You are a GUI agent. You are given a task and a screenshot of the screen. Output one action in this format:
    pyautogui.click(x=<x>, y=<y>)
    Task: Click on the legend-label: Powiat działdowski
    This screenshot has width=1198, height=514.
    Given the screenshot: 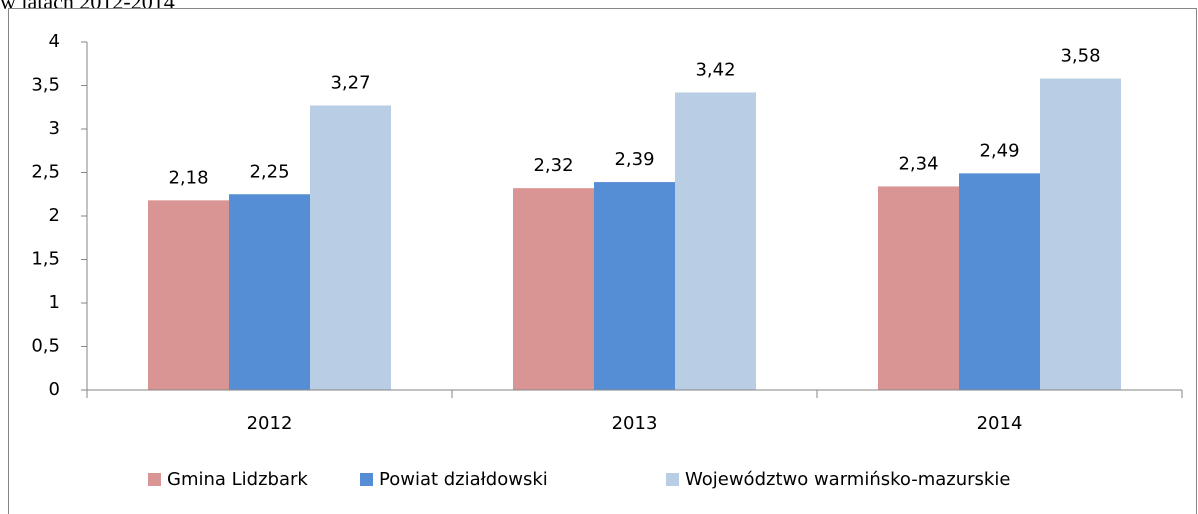 What is the action you would take?
    pyautogui.click(x=463, y=479)
    